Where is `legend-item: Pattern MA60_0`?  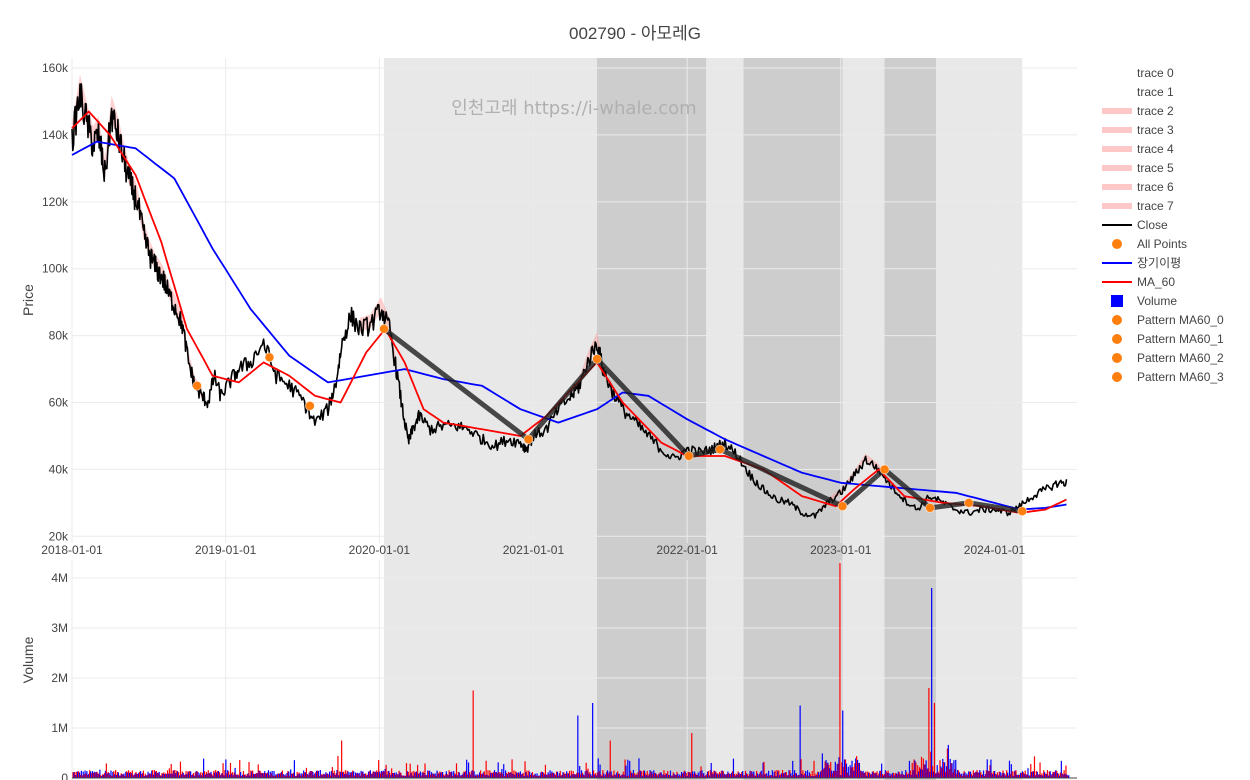 legend-item: Pattern MA60_0 is located at coordinates (1168, 320).